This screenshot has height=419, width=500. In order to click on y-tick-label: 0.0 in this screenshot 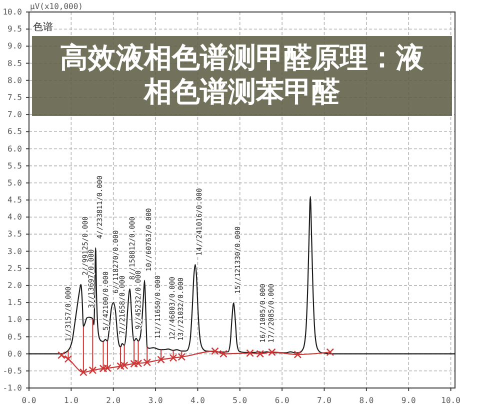, I will do `click(15, 353)`.